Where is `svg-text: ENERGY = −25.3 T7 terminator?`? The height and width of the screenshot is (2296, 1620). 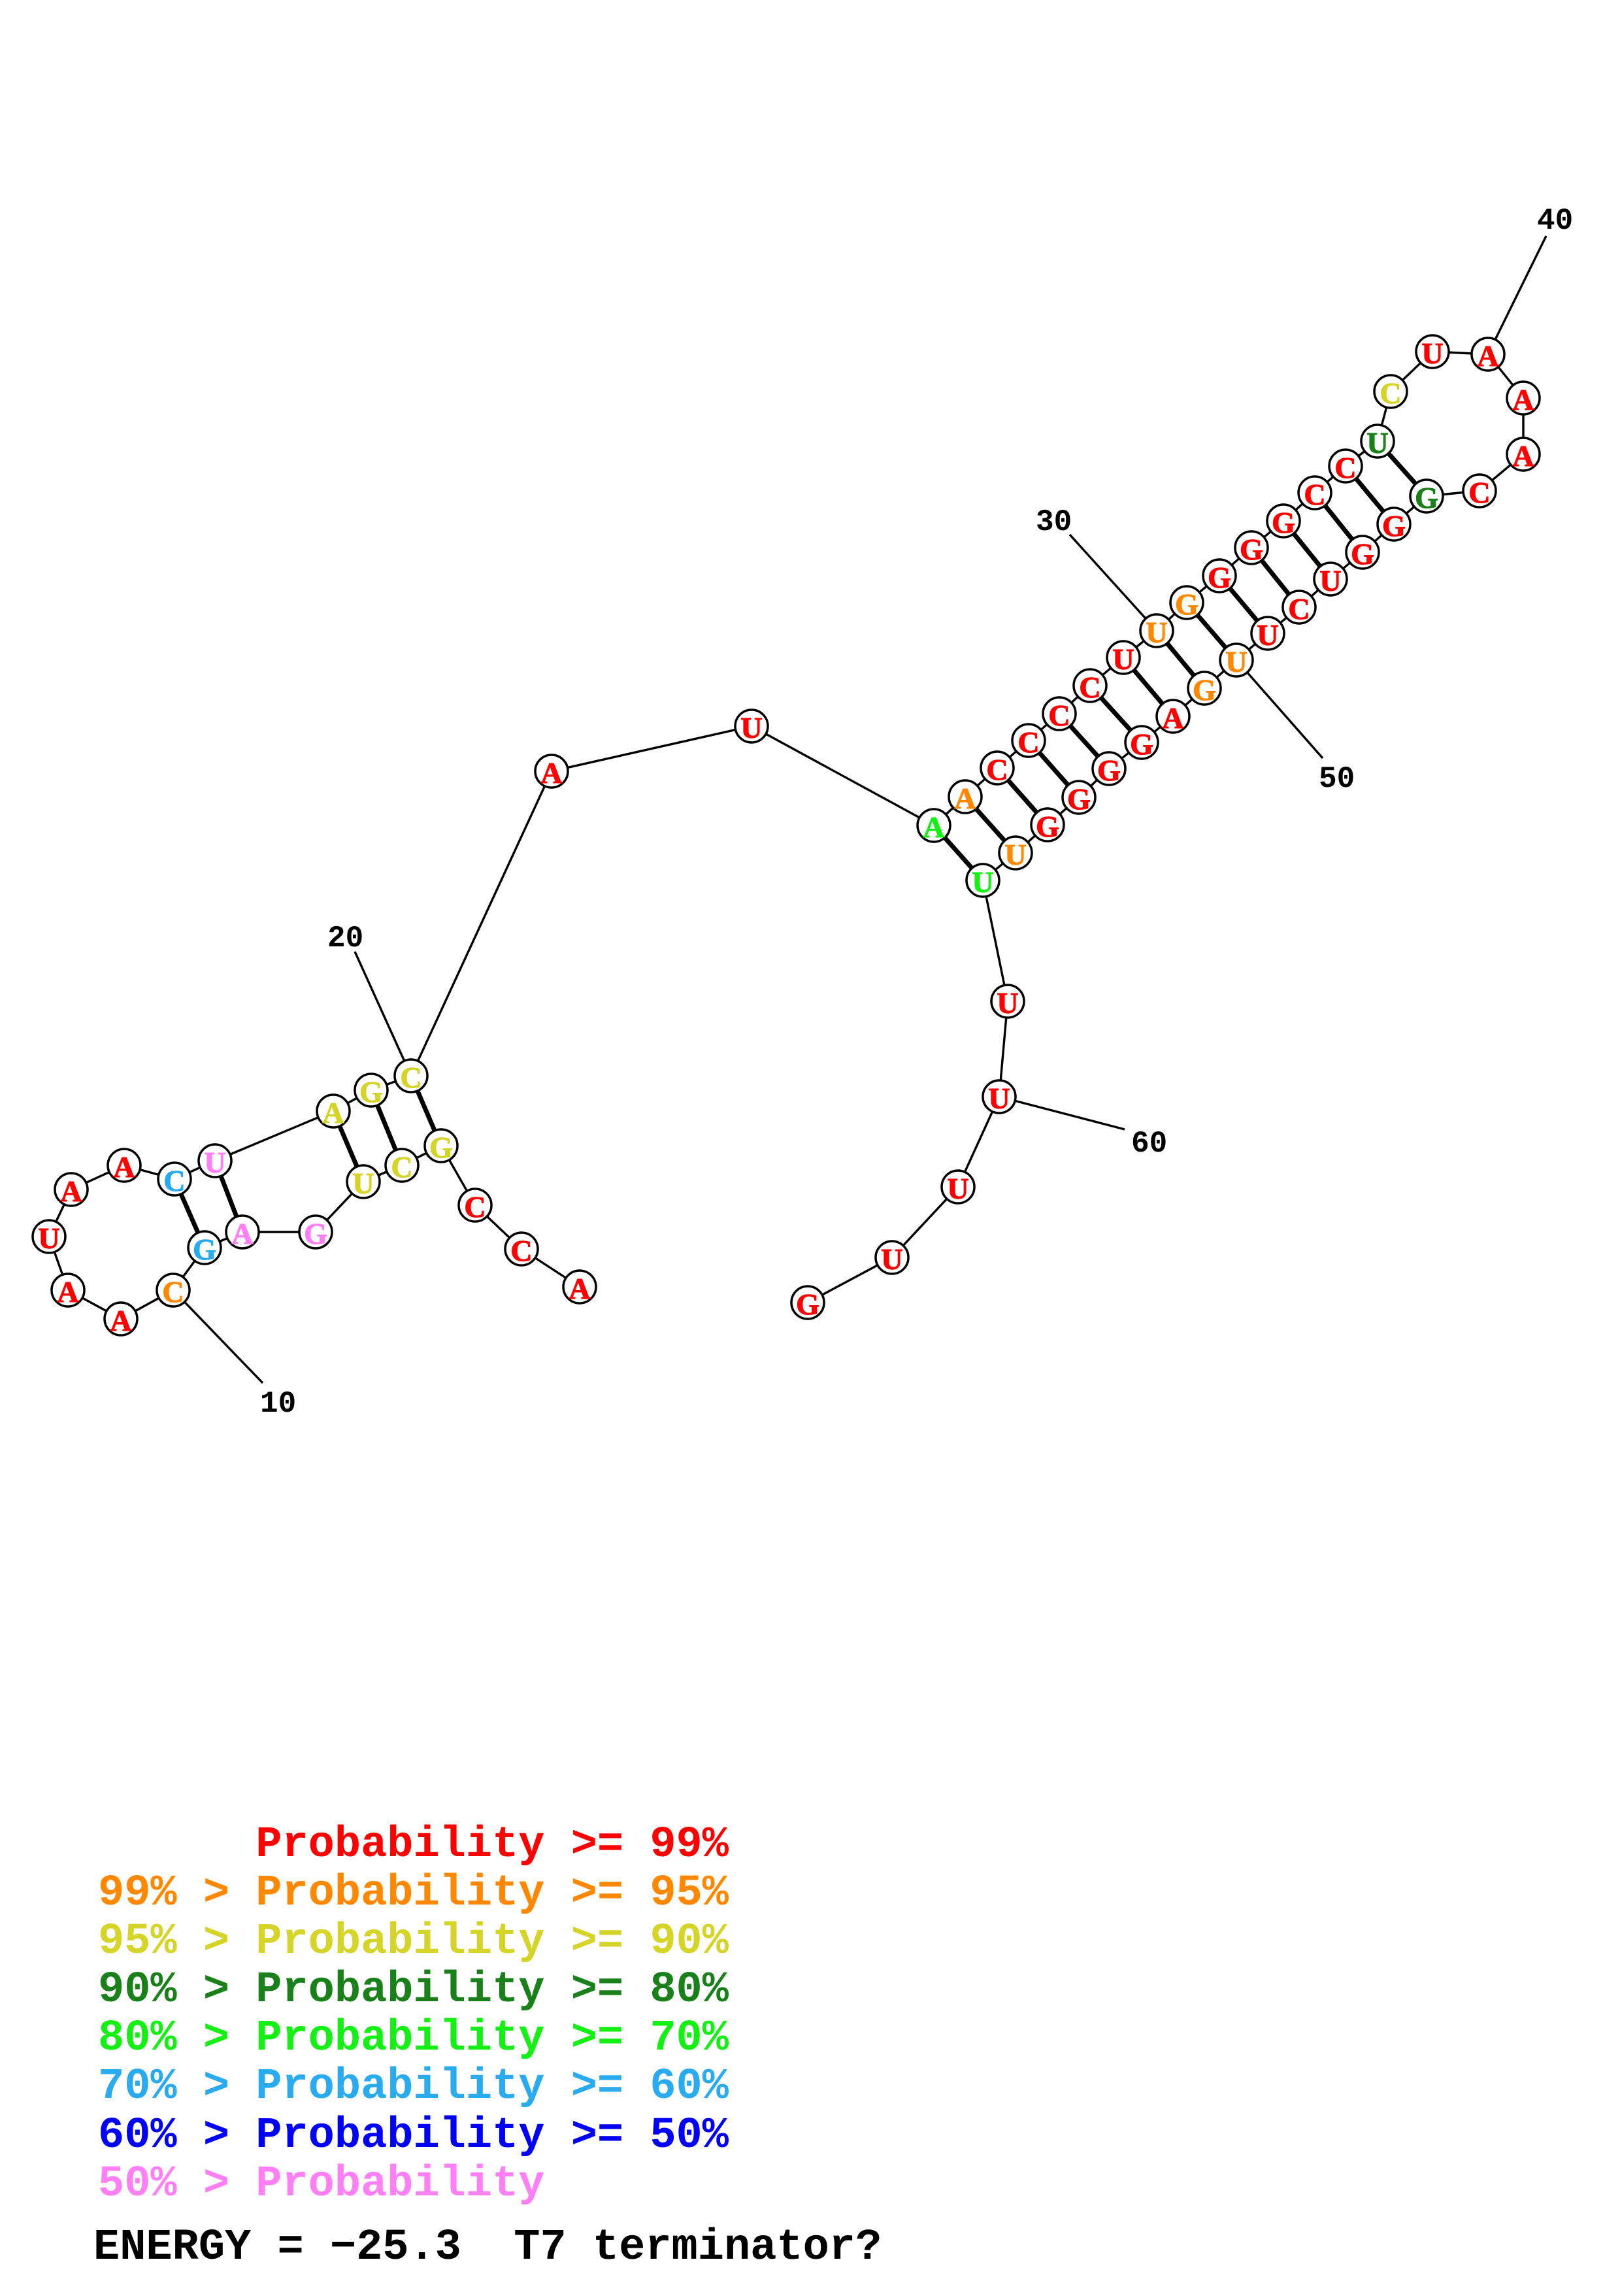
svg-text: ENERGY = −25.3 T7 terminator? is located at coordinates (487, 2247).